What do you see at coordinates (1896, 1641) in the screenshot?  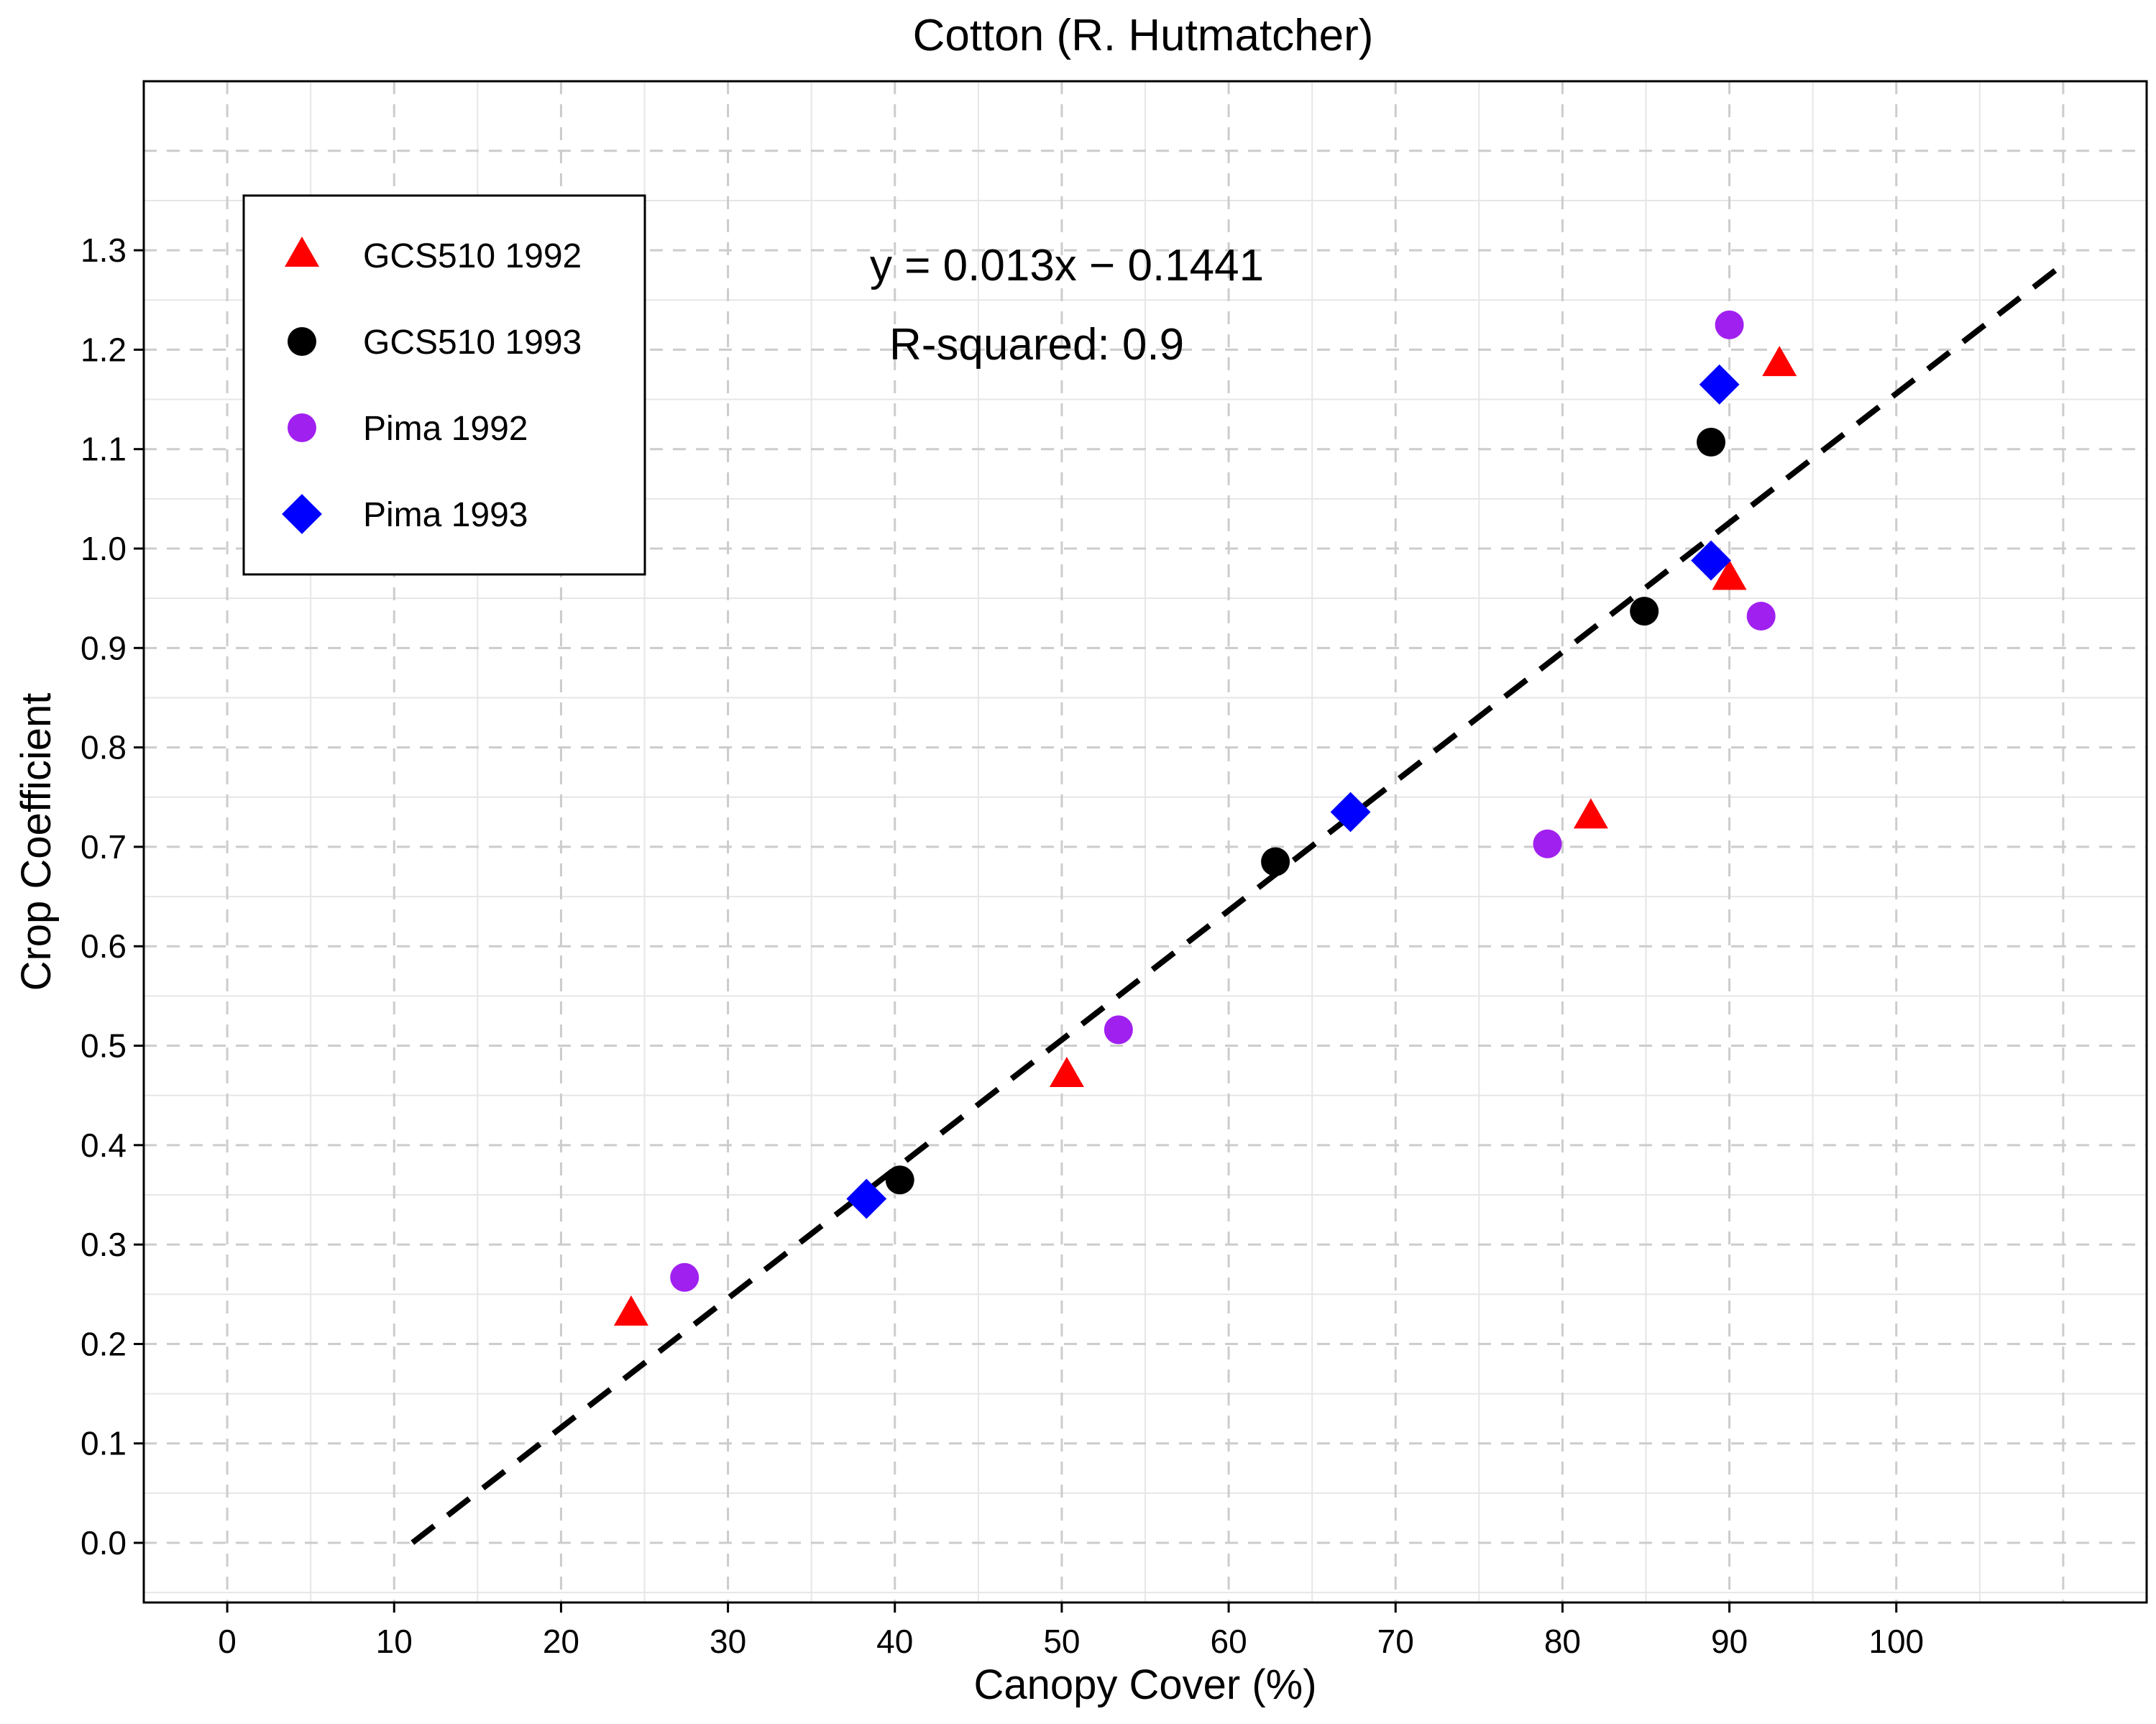 I see `x-tick-label: 100` at bounding box center [1896, 1641].